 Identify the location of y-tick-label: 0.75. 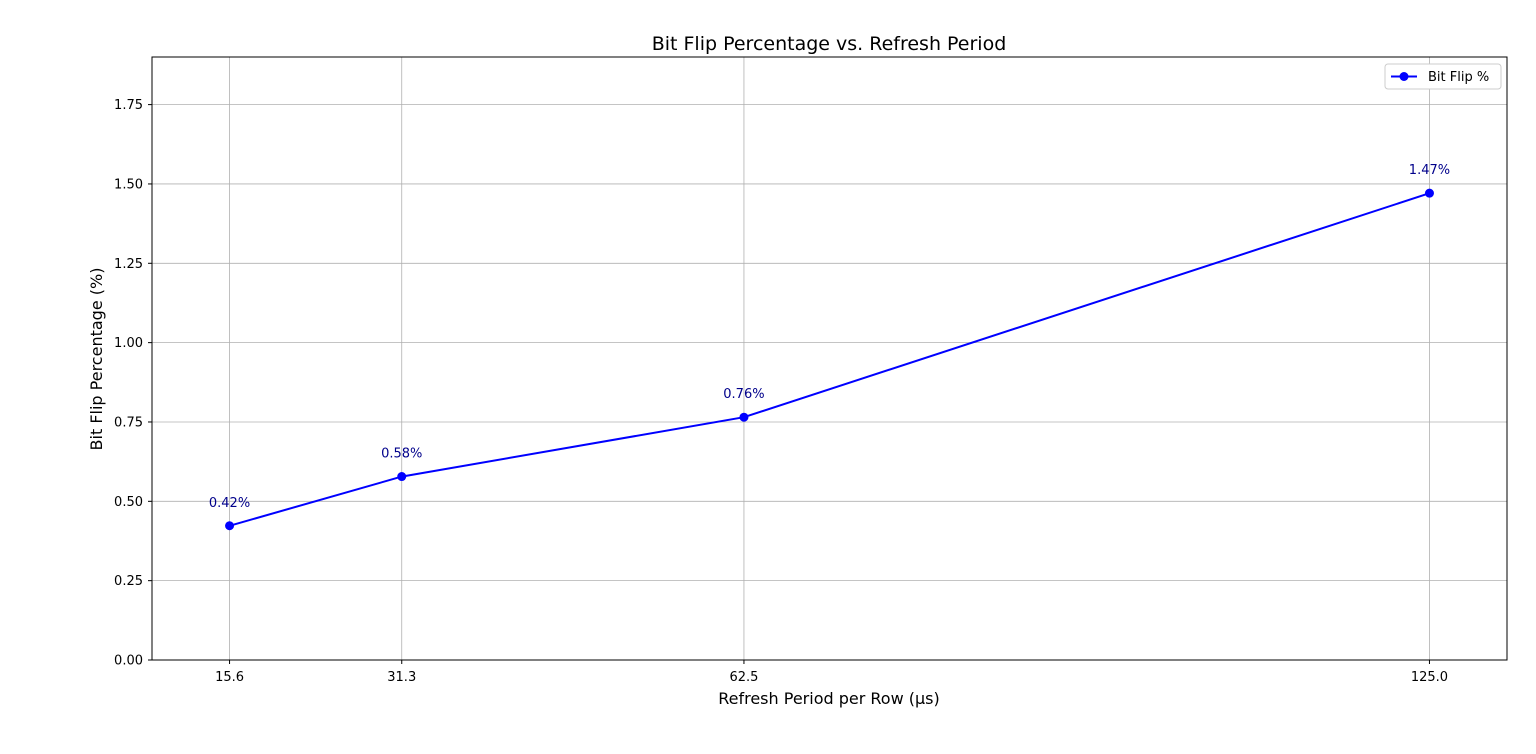
(128, 422).